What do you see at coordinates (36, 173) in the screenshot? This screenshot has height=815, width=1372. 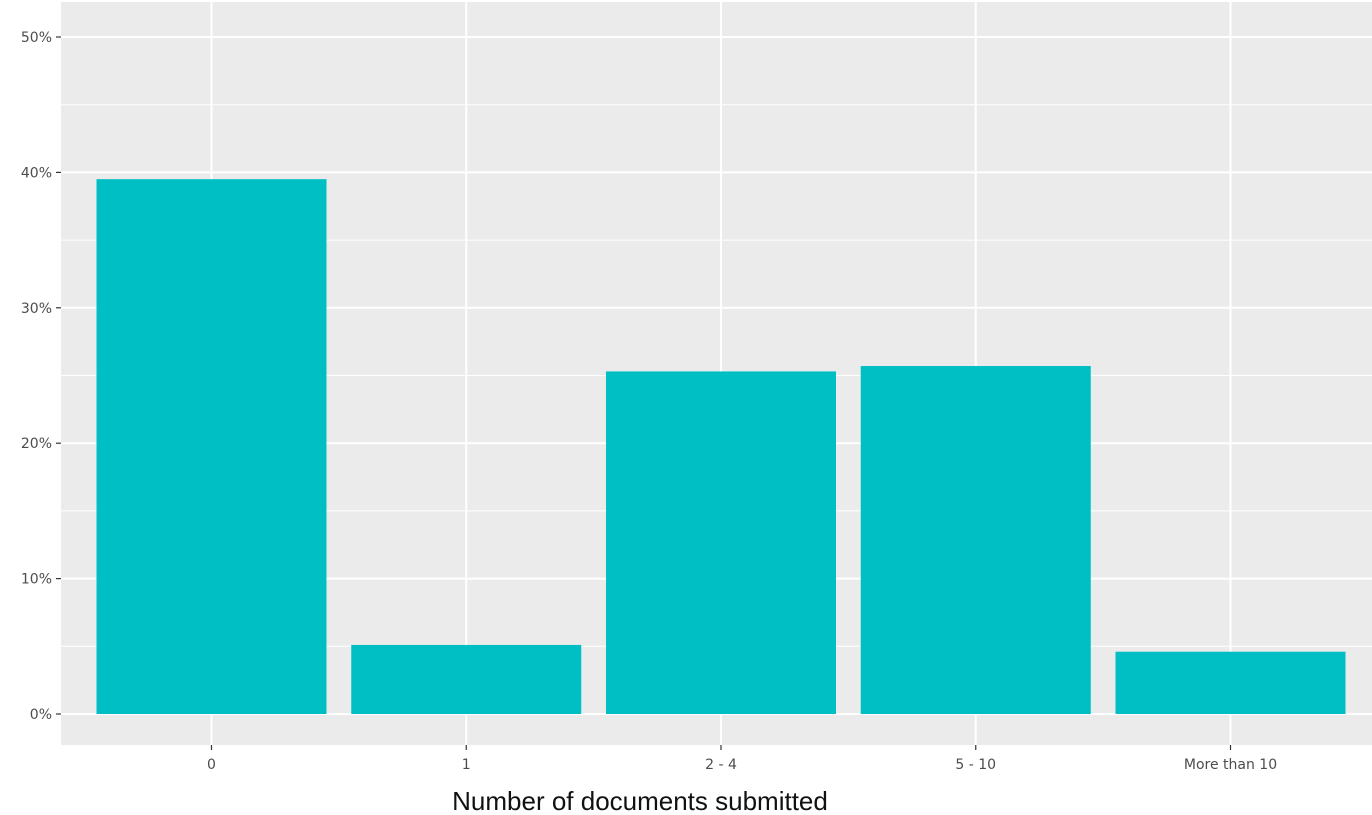 I see `y-tick-label: 40%` at bounding box center [36, 173].